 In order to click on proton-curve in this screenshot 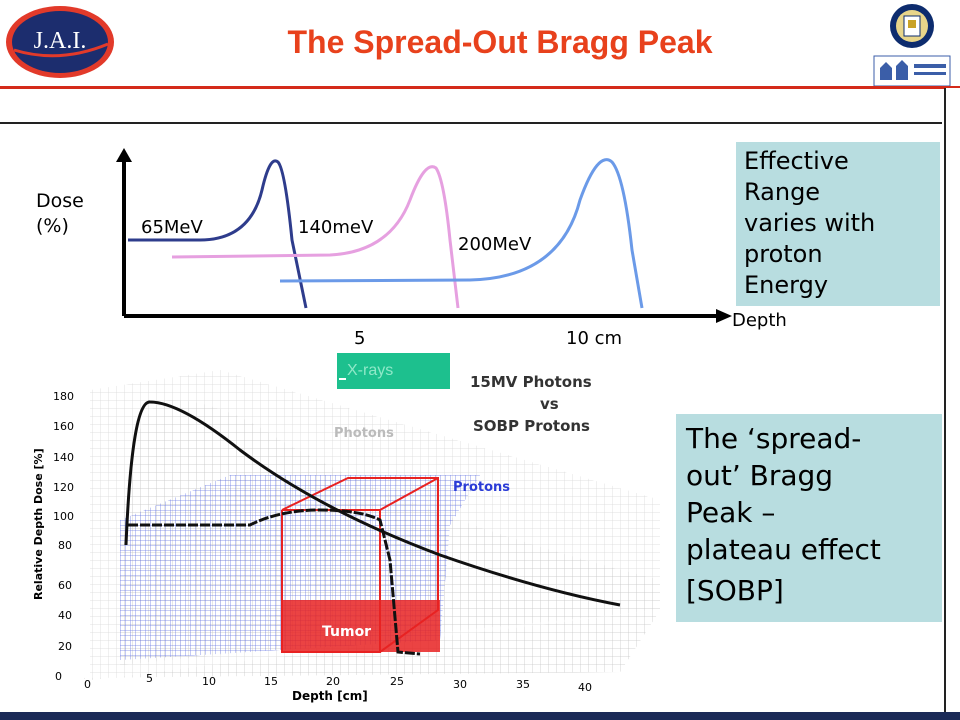, I will do `click(274, 582)`.